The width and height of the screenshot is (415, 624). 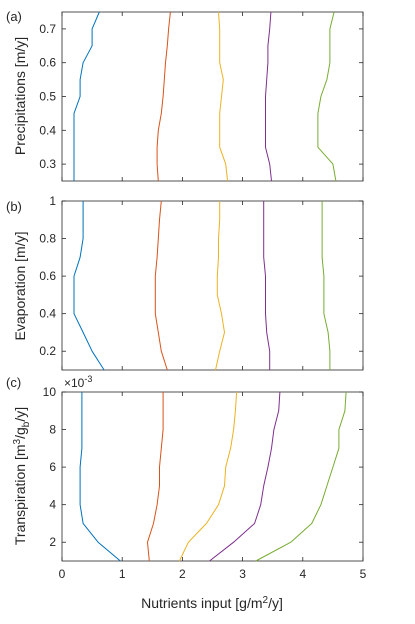 I want to click on x-axis-label-main: Nutrients input [g/m, so click(x=201, y=603).